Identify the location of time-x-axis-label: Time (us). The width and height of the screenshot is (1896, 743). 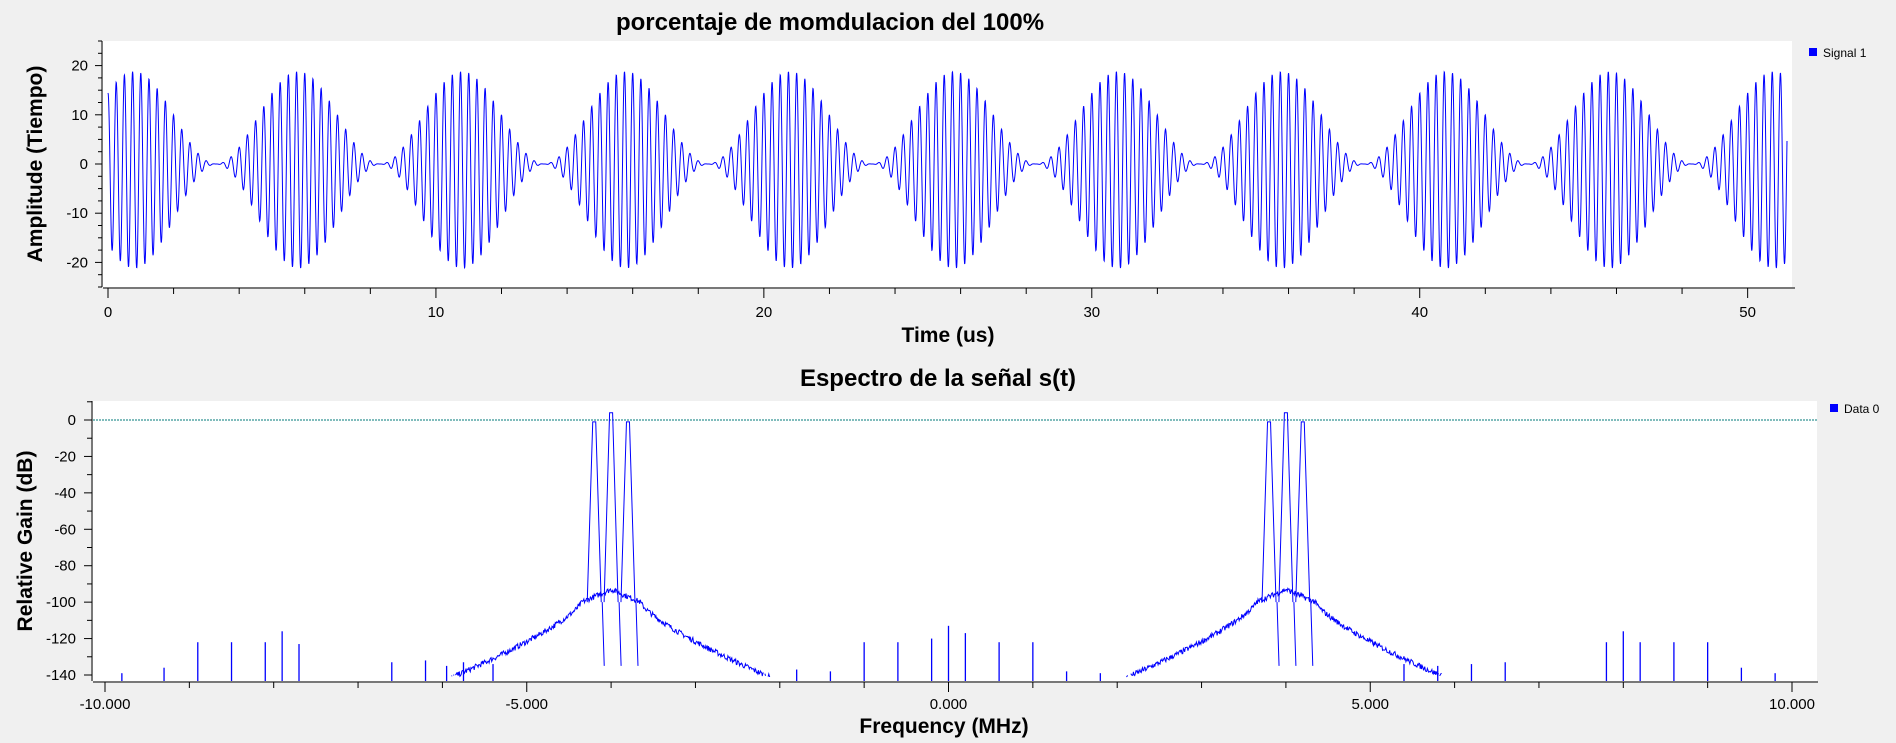
(948, 335).